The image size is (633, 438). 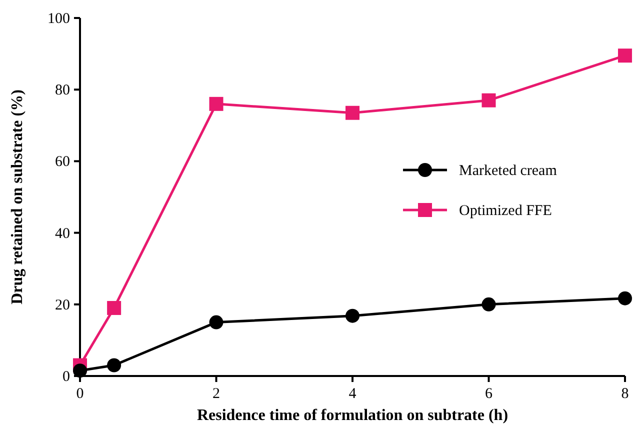 What do you see at coordinates (62, 162) in the screenshot?
I see `y-tick-label: 60` at bounding box center [62, 162].